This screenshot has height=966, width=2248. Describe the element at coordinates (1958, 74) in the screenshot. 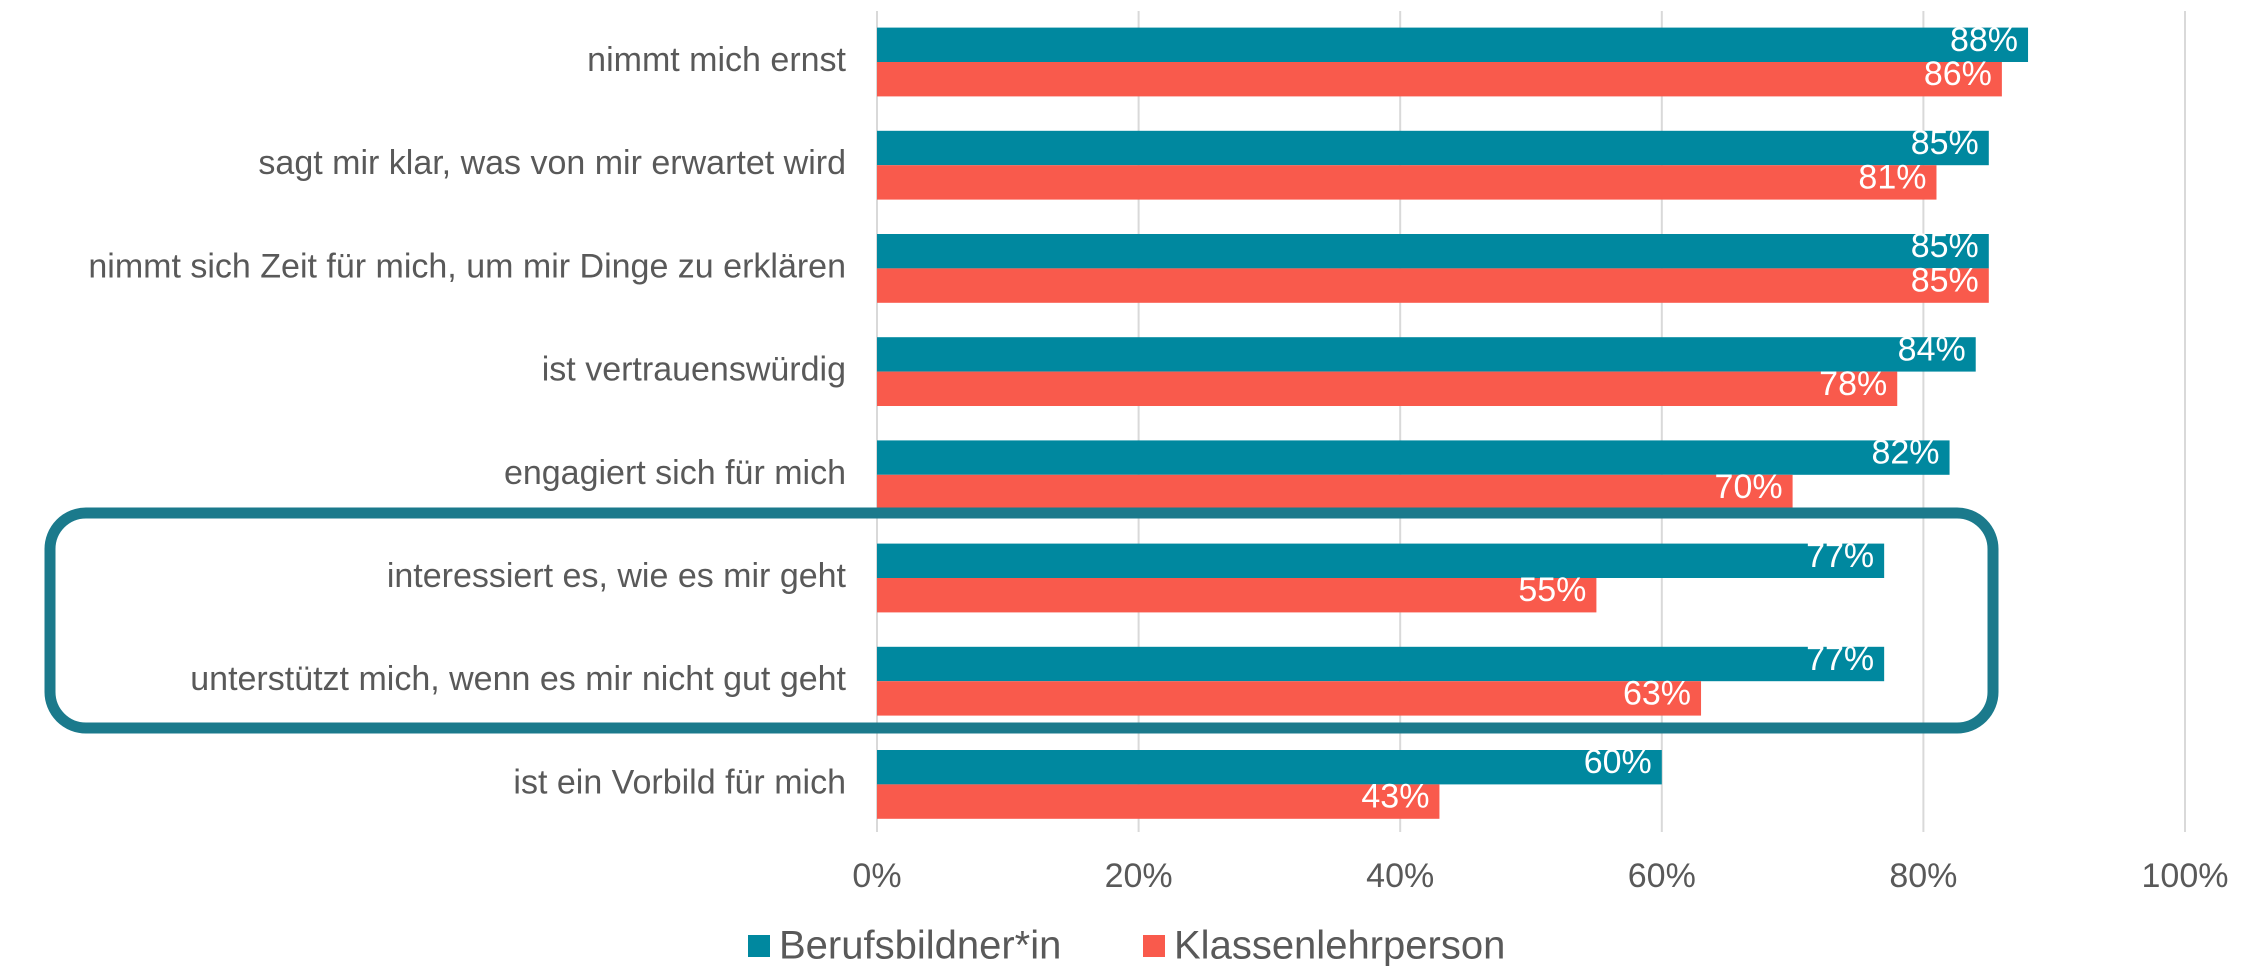

I see `value-label: 86%` at that location.